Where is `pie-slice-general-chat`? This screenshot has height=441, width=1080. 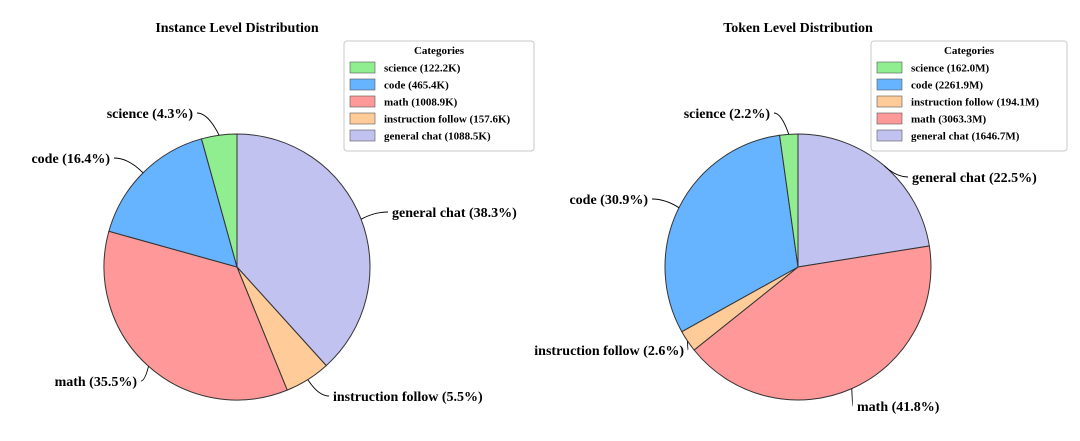
pie-slice-general-chat is located at coordinates (863, 200).